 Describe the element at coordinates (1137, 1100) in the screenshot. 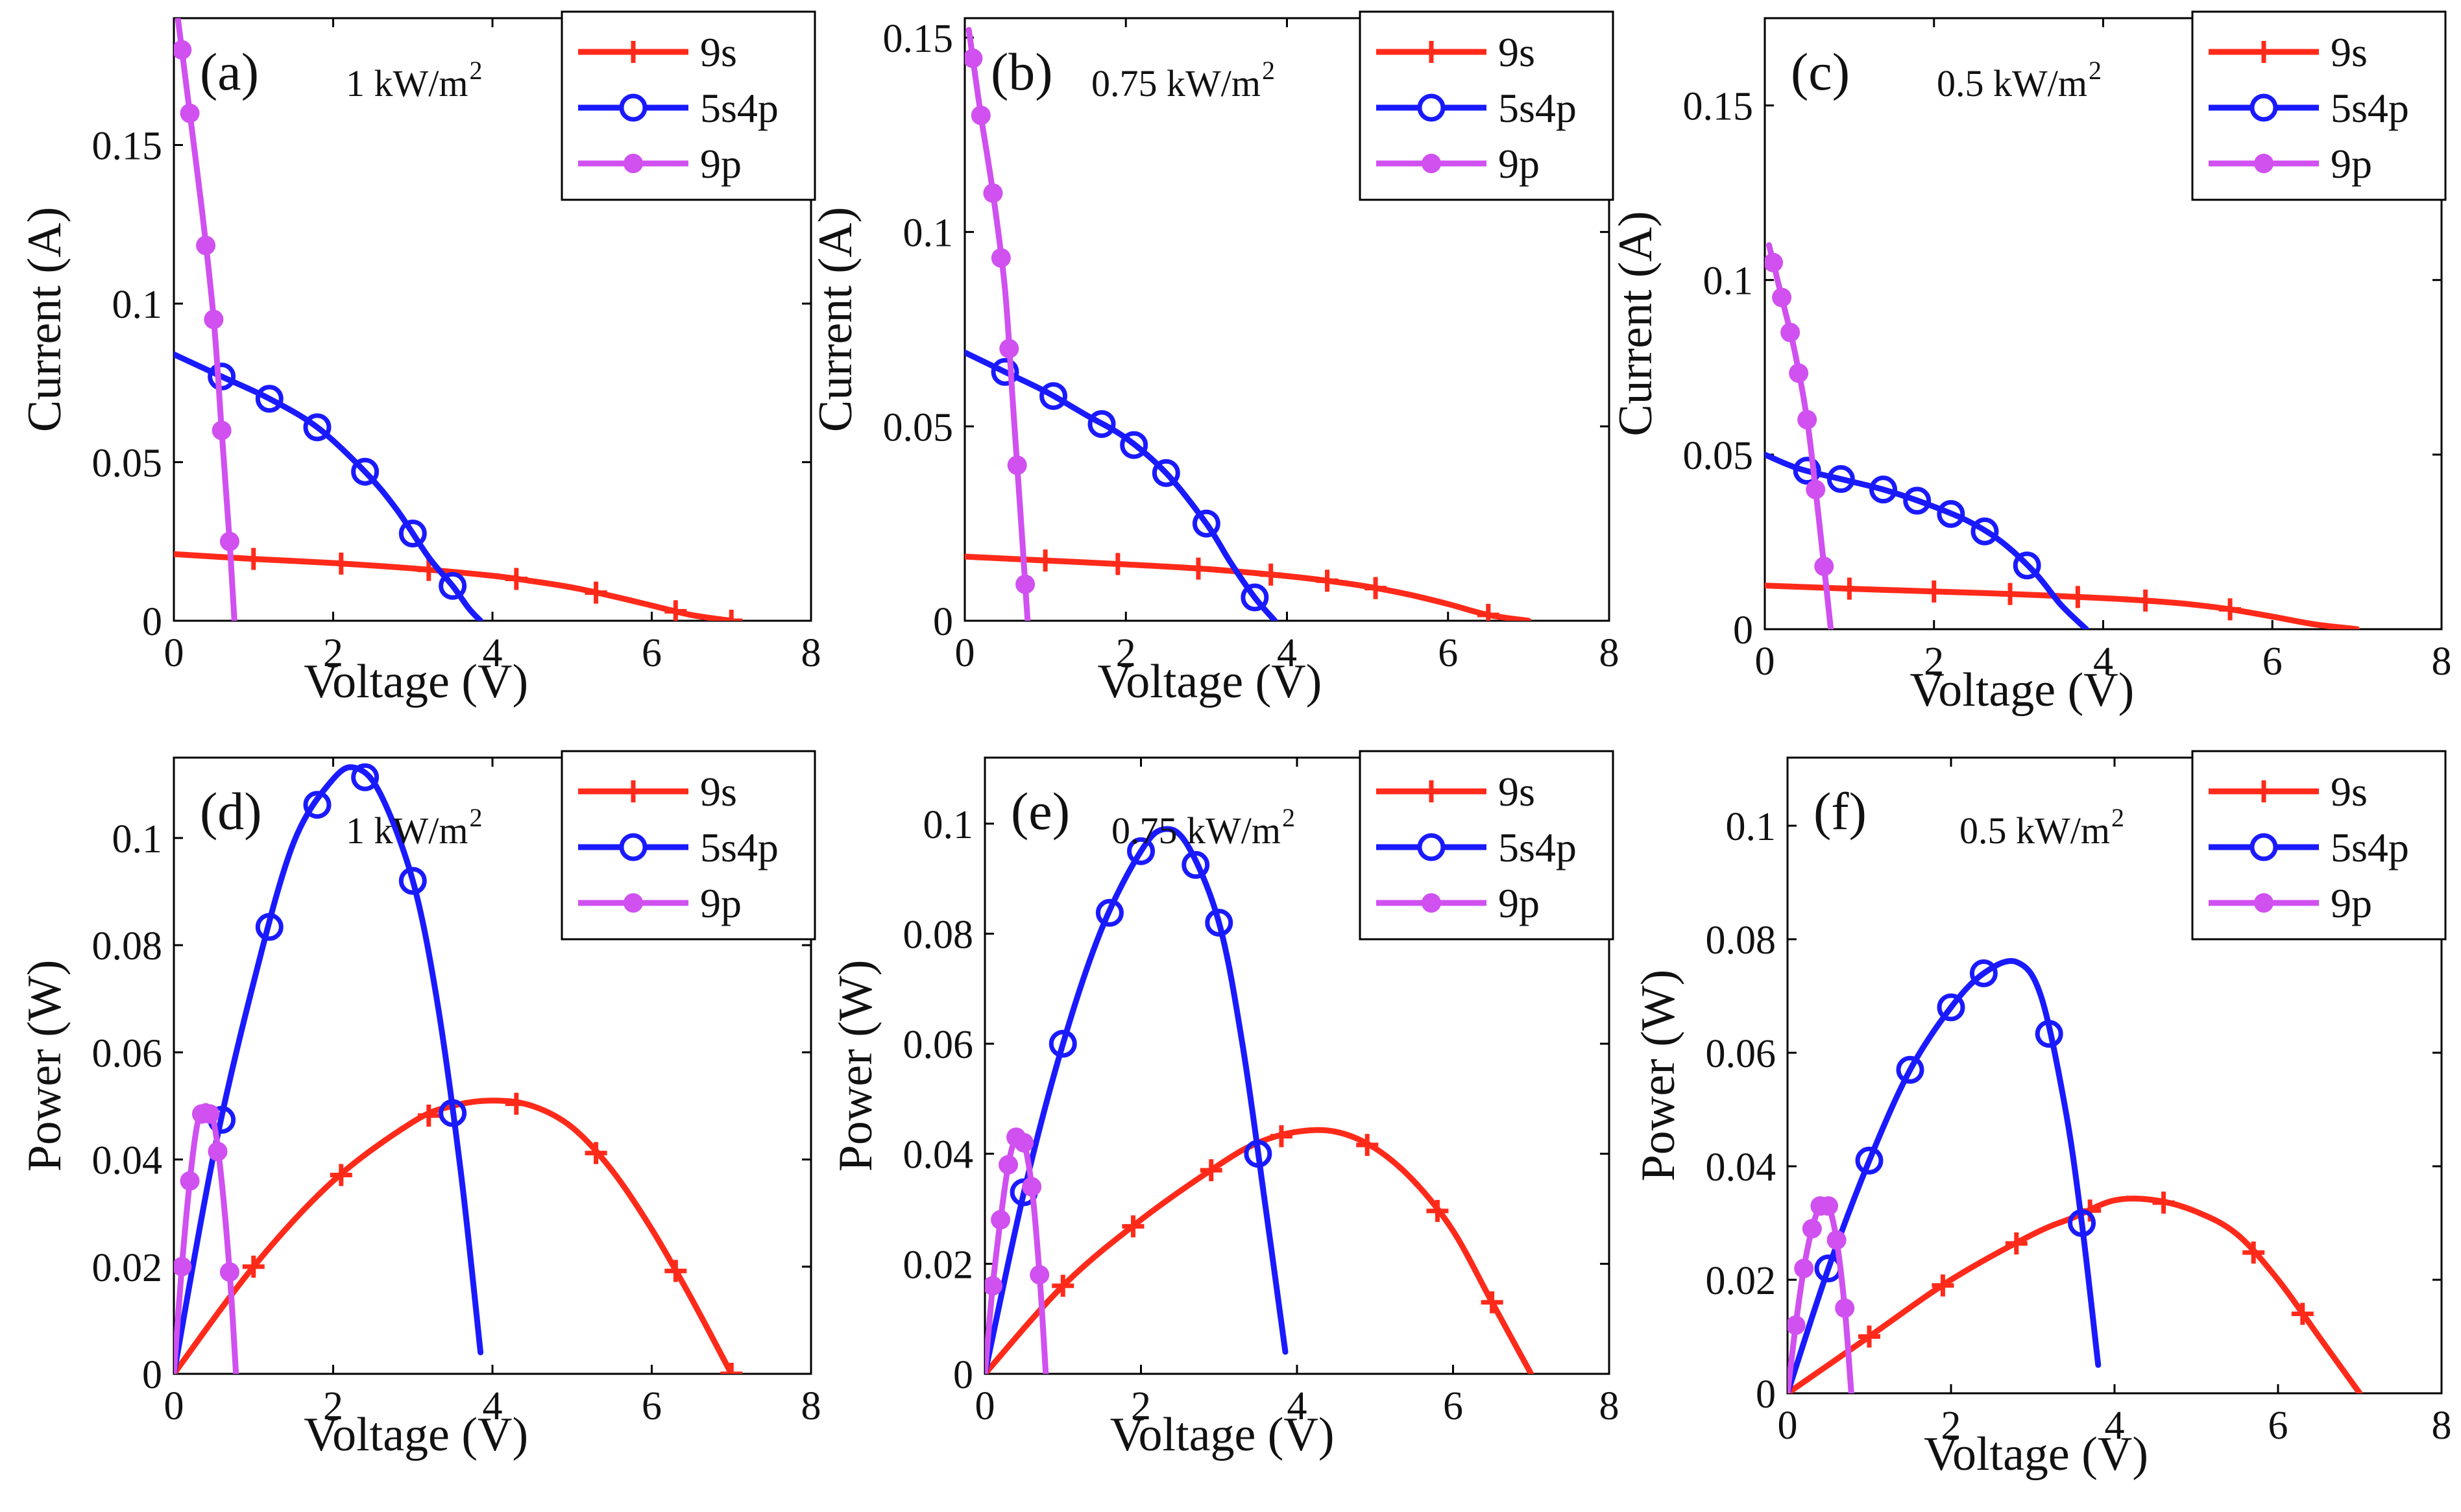

I see `series-line-5s4p` at that location.